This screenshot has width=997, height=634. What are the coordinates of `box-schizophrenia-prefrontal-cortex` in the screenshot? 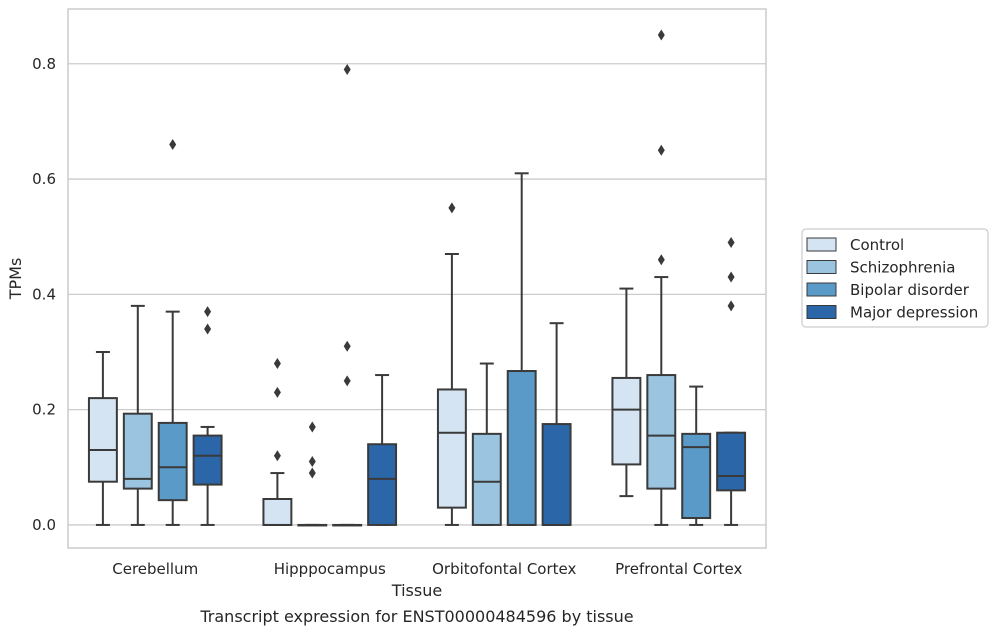 It's located at (661, 277).